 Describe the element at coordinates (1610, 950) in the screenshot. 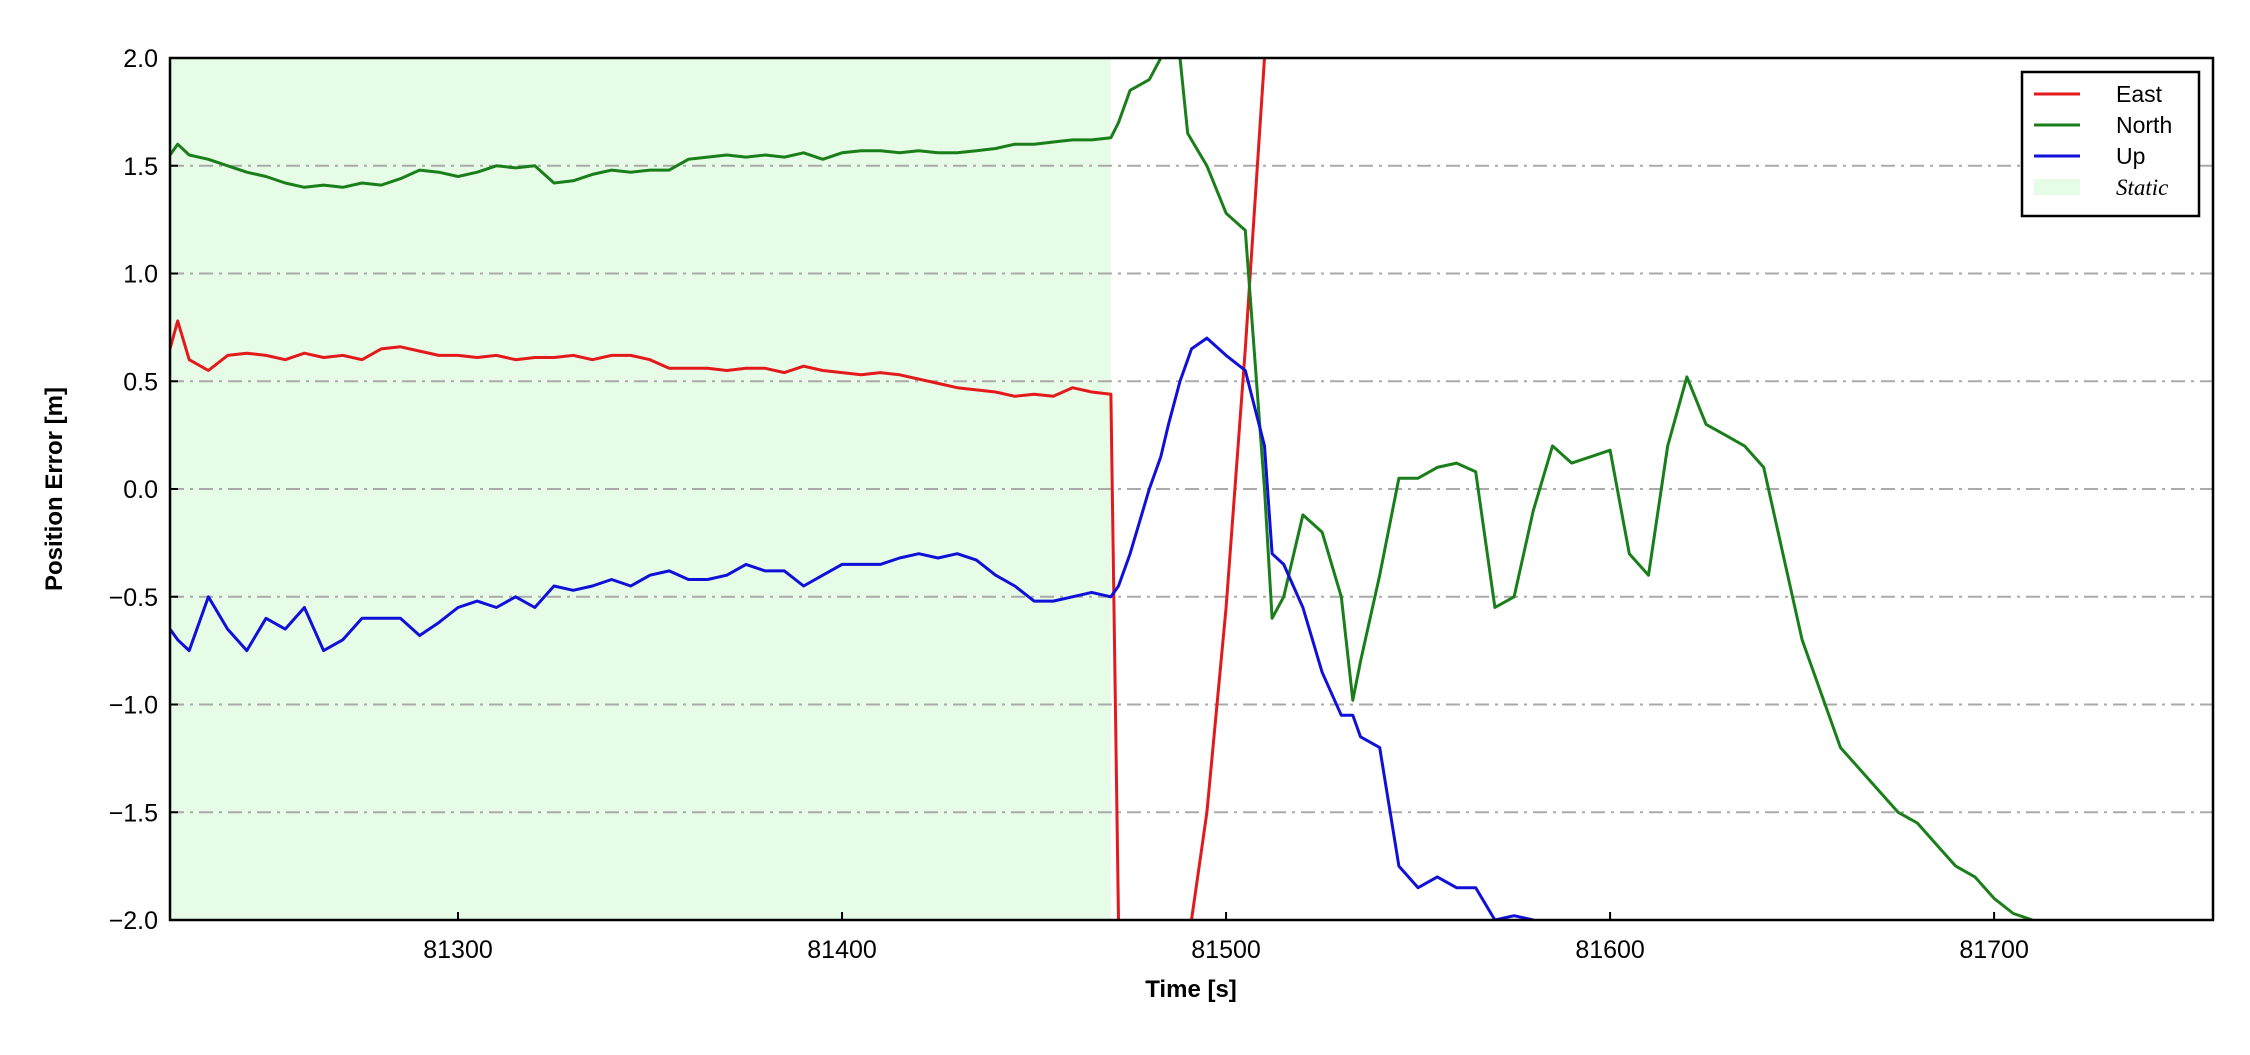

I see `x-tick-label: 81600` at that location.